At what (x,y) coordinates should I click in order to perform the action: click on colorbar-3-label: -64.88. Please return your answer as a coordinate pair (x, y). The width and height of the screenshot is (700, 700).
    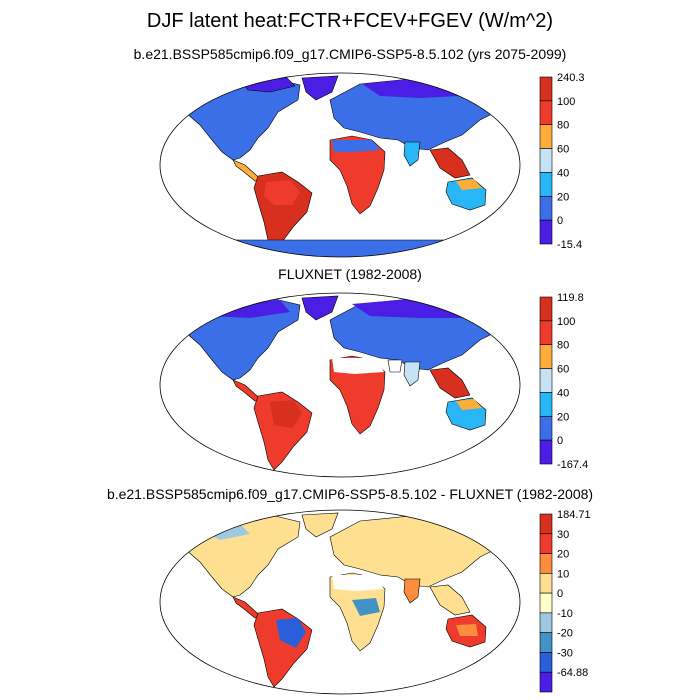
    Looking at the image, I should click on (572, 673).